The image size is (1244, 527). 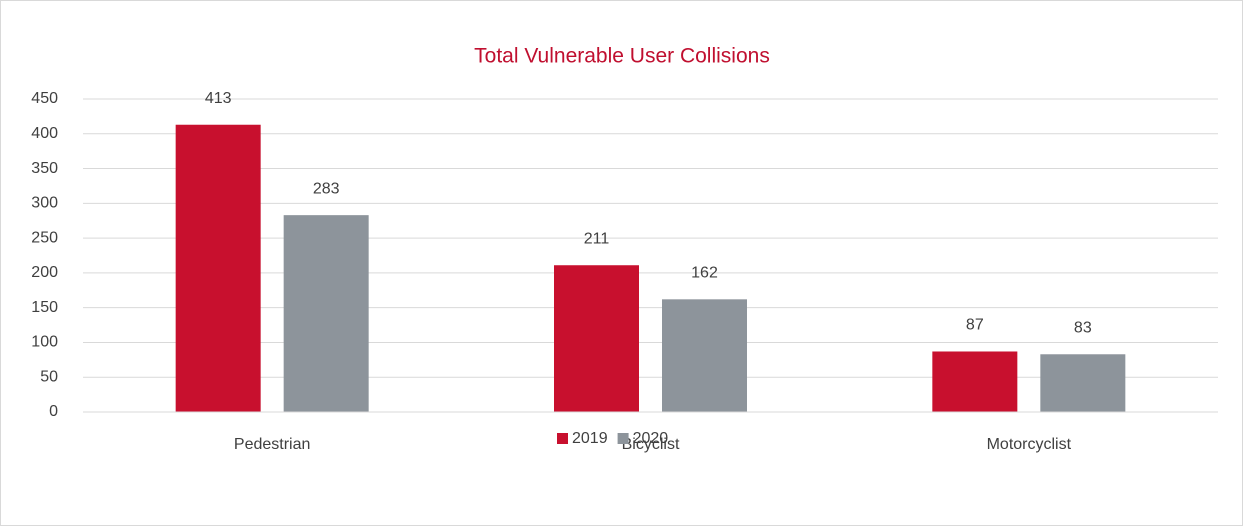 I want to click on y-tick-label: 200, so click(x=44, y=272).